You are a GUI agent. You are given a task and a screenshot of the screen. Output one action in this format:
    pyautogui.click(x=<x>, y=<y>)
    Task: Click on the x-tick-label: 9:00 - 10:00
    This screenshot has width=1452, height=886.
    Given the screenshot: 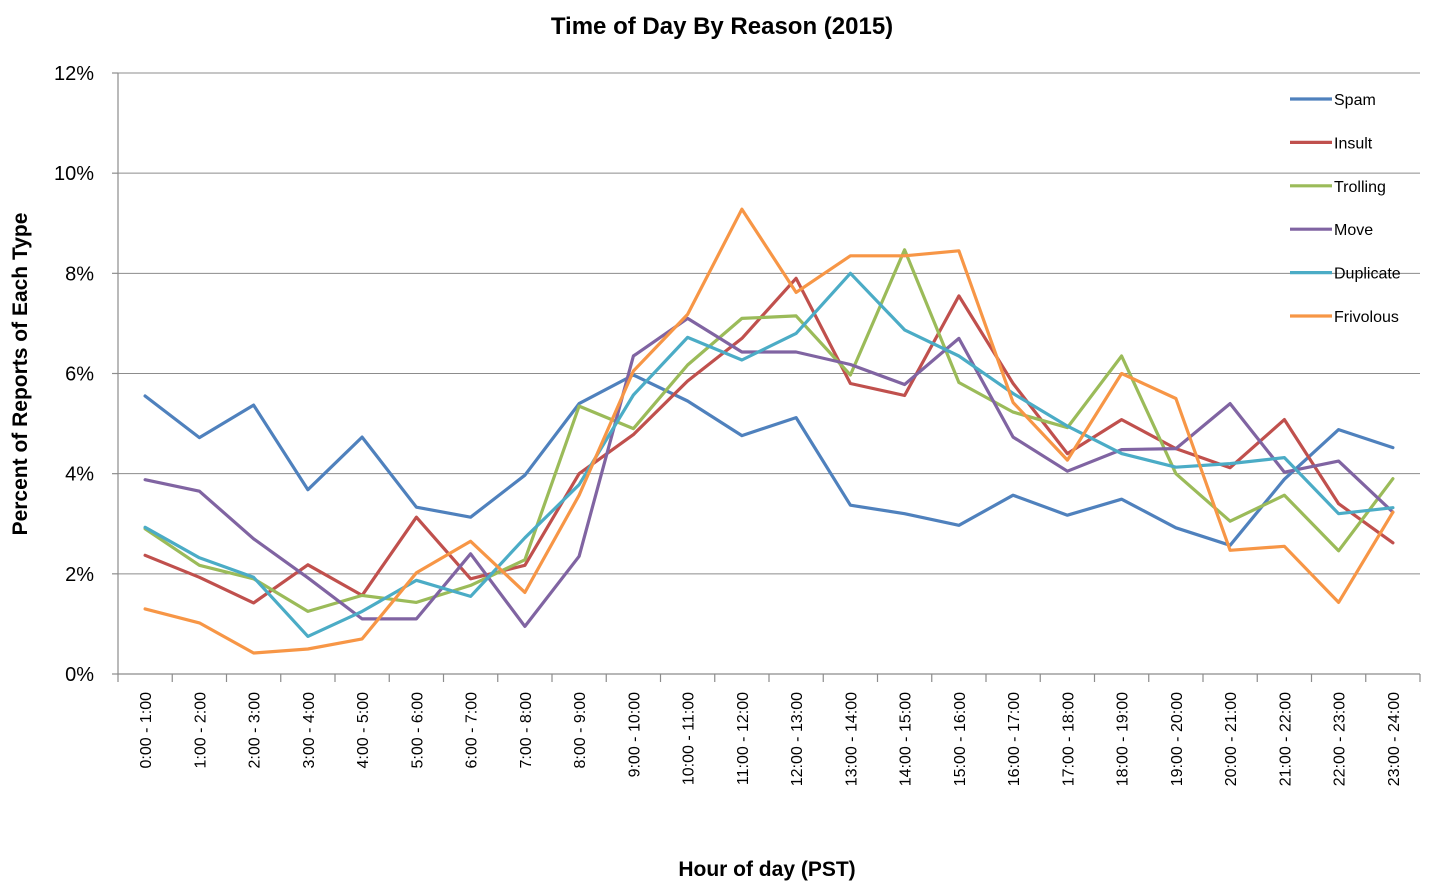 What is the action you would take?
    pyautogui.click(x=634, y=735)
    